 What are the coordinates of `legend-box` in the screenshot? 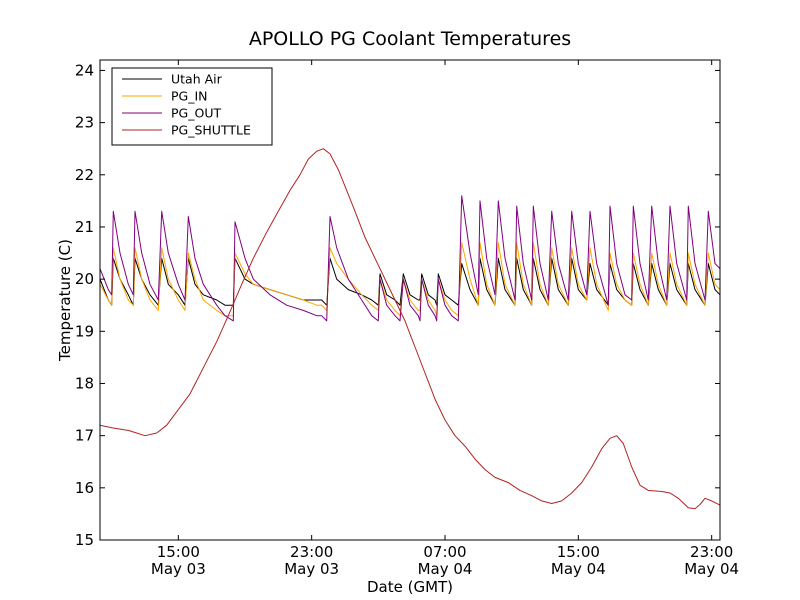 It's located at (192, 106).